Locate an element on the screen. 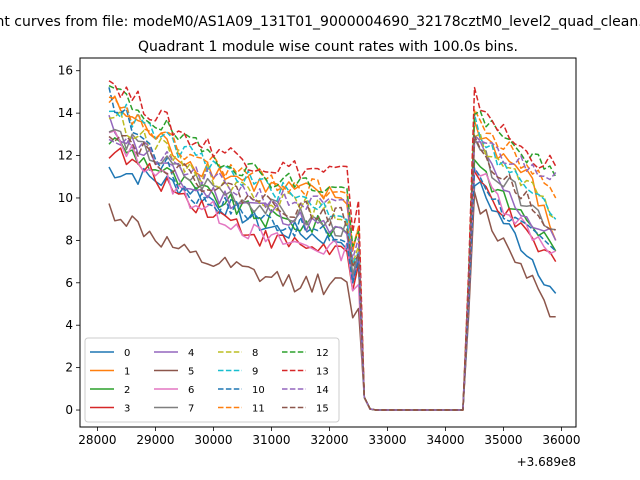 Image resolution: width=640 pixels, height=480 pixels. y-tick-label: 10 is located at coordinates (65, 198).